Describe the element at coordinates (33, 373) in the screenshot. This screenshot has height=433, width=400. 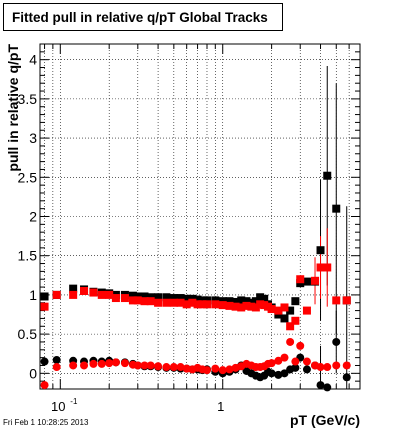
I see `y-tick-label: 0` at that location.